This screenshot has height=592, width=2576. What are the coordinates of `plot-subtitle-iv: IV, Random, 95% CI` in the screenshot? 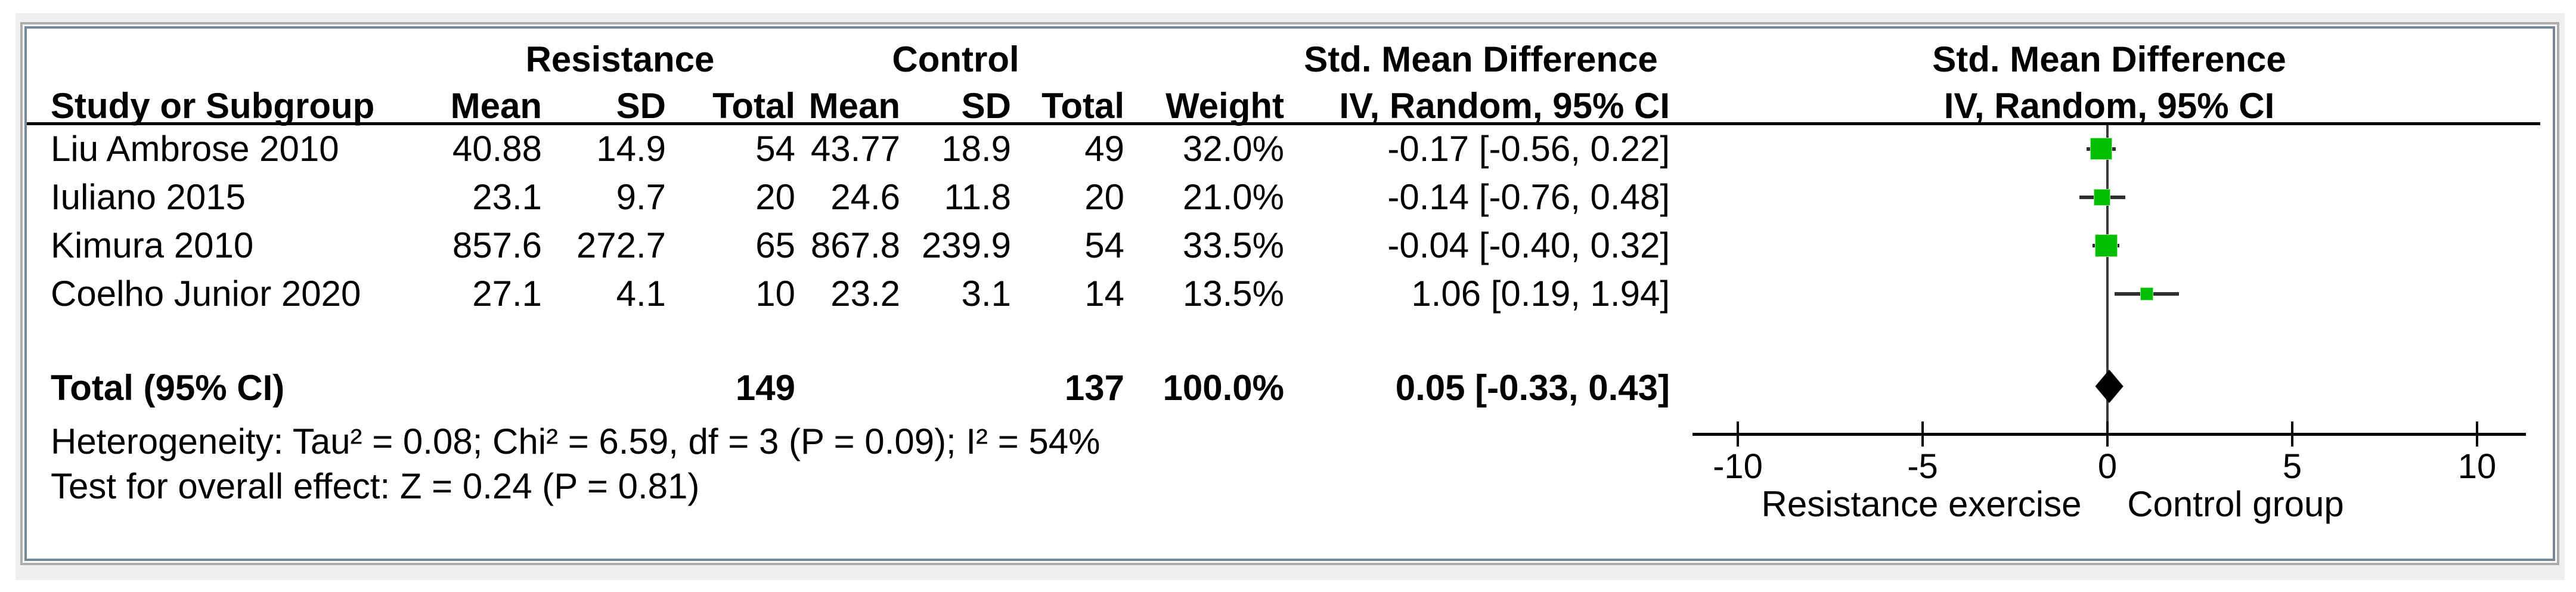 It's located at (2109, 106).